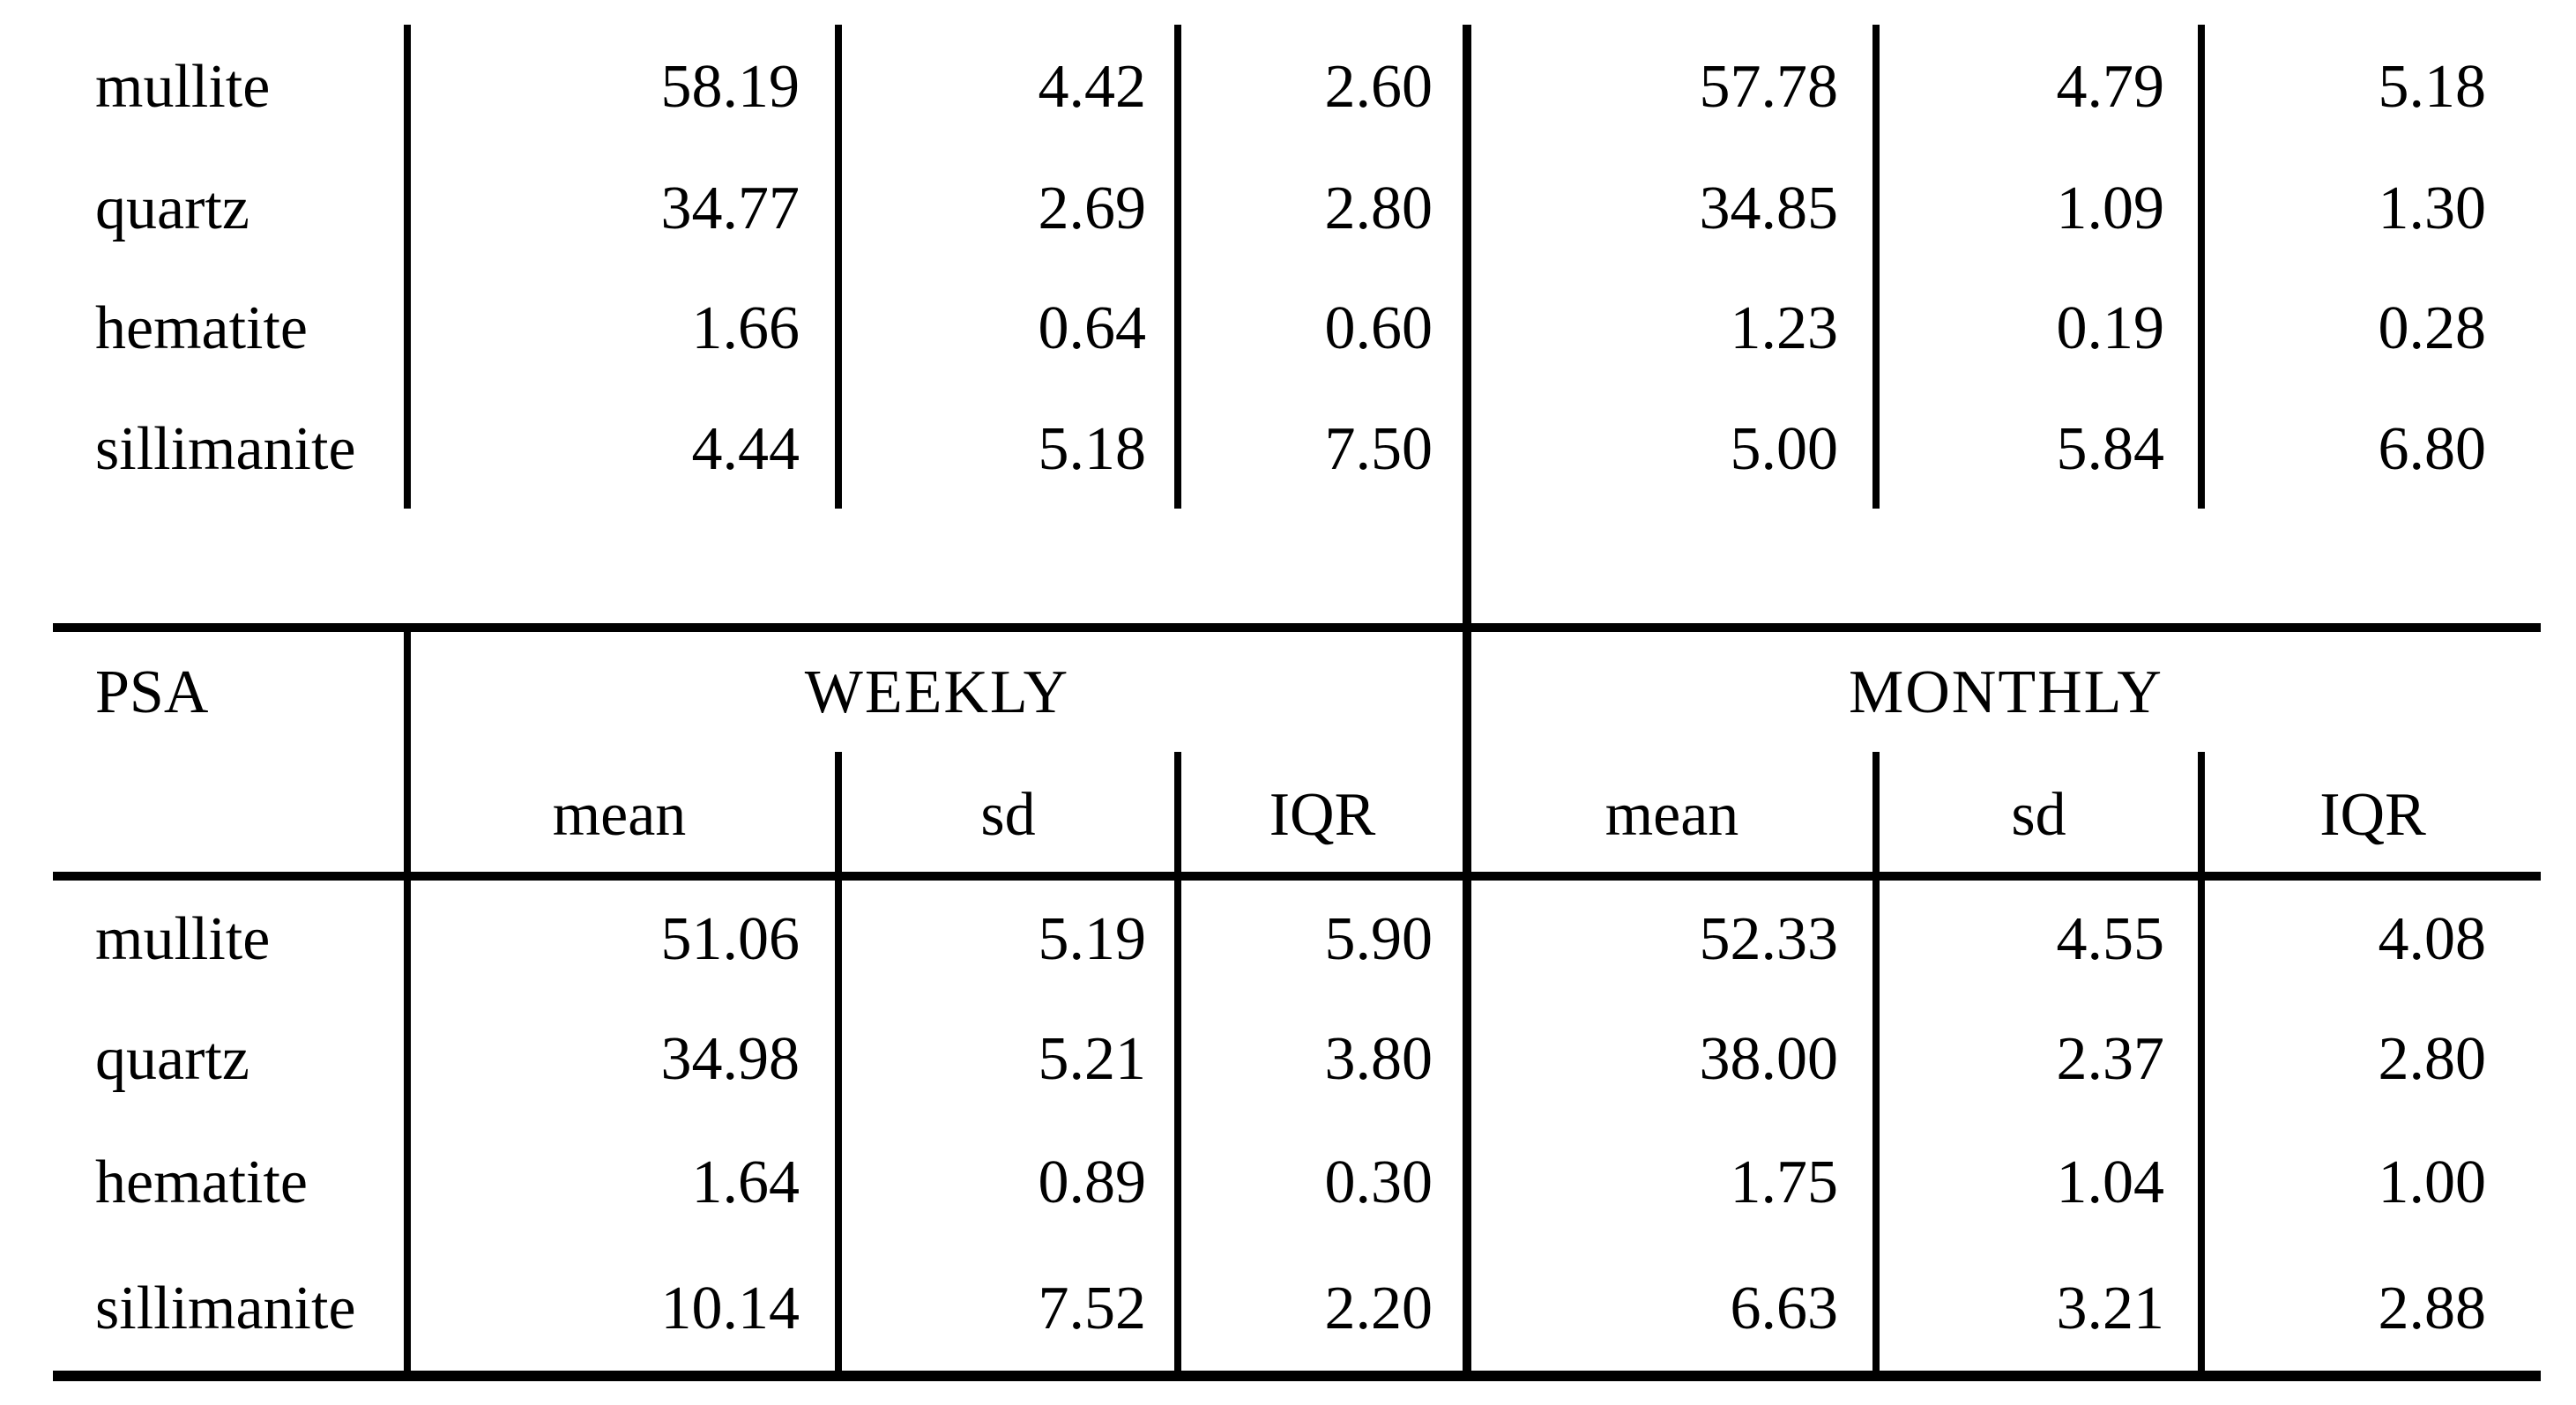 The width and height of the screenshot is (2576, 1405). Describe the element at coordinates (2432, 328) in the screenshot. I see `table-cell: 0.28` at that location.